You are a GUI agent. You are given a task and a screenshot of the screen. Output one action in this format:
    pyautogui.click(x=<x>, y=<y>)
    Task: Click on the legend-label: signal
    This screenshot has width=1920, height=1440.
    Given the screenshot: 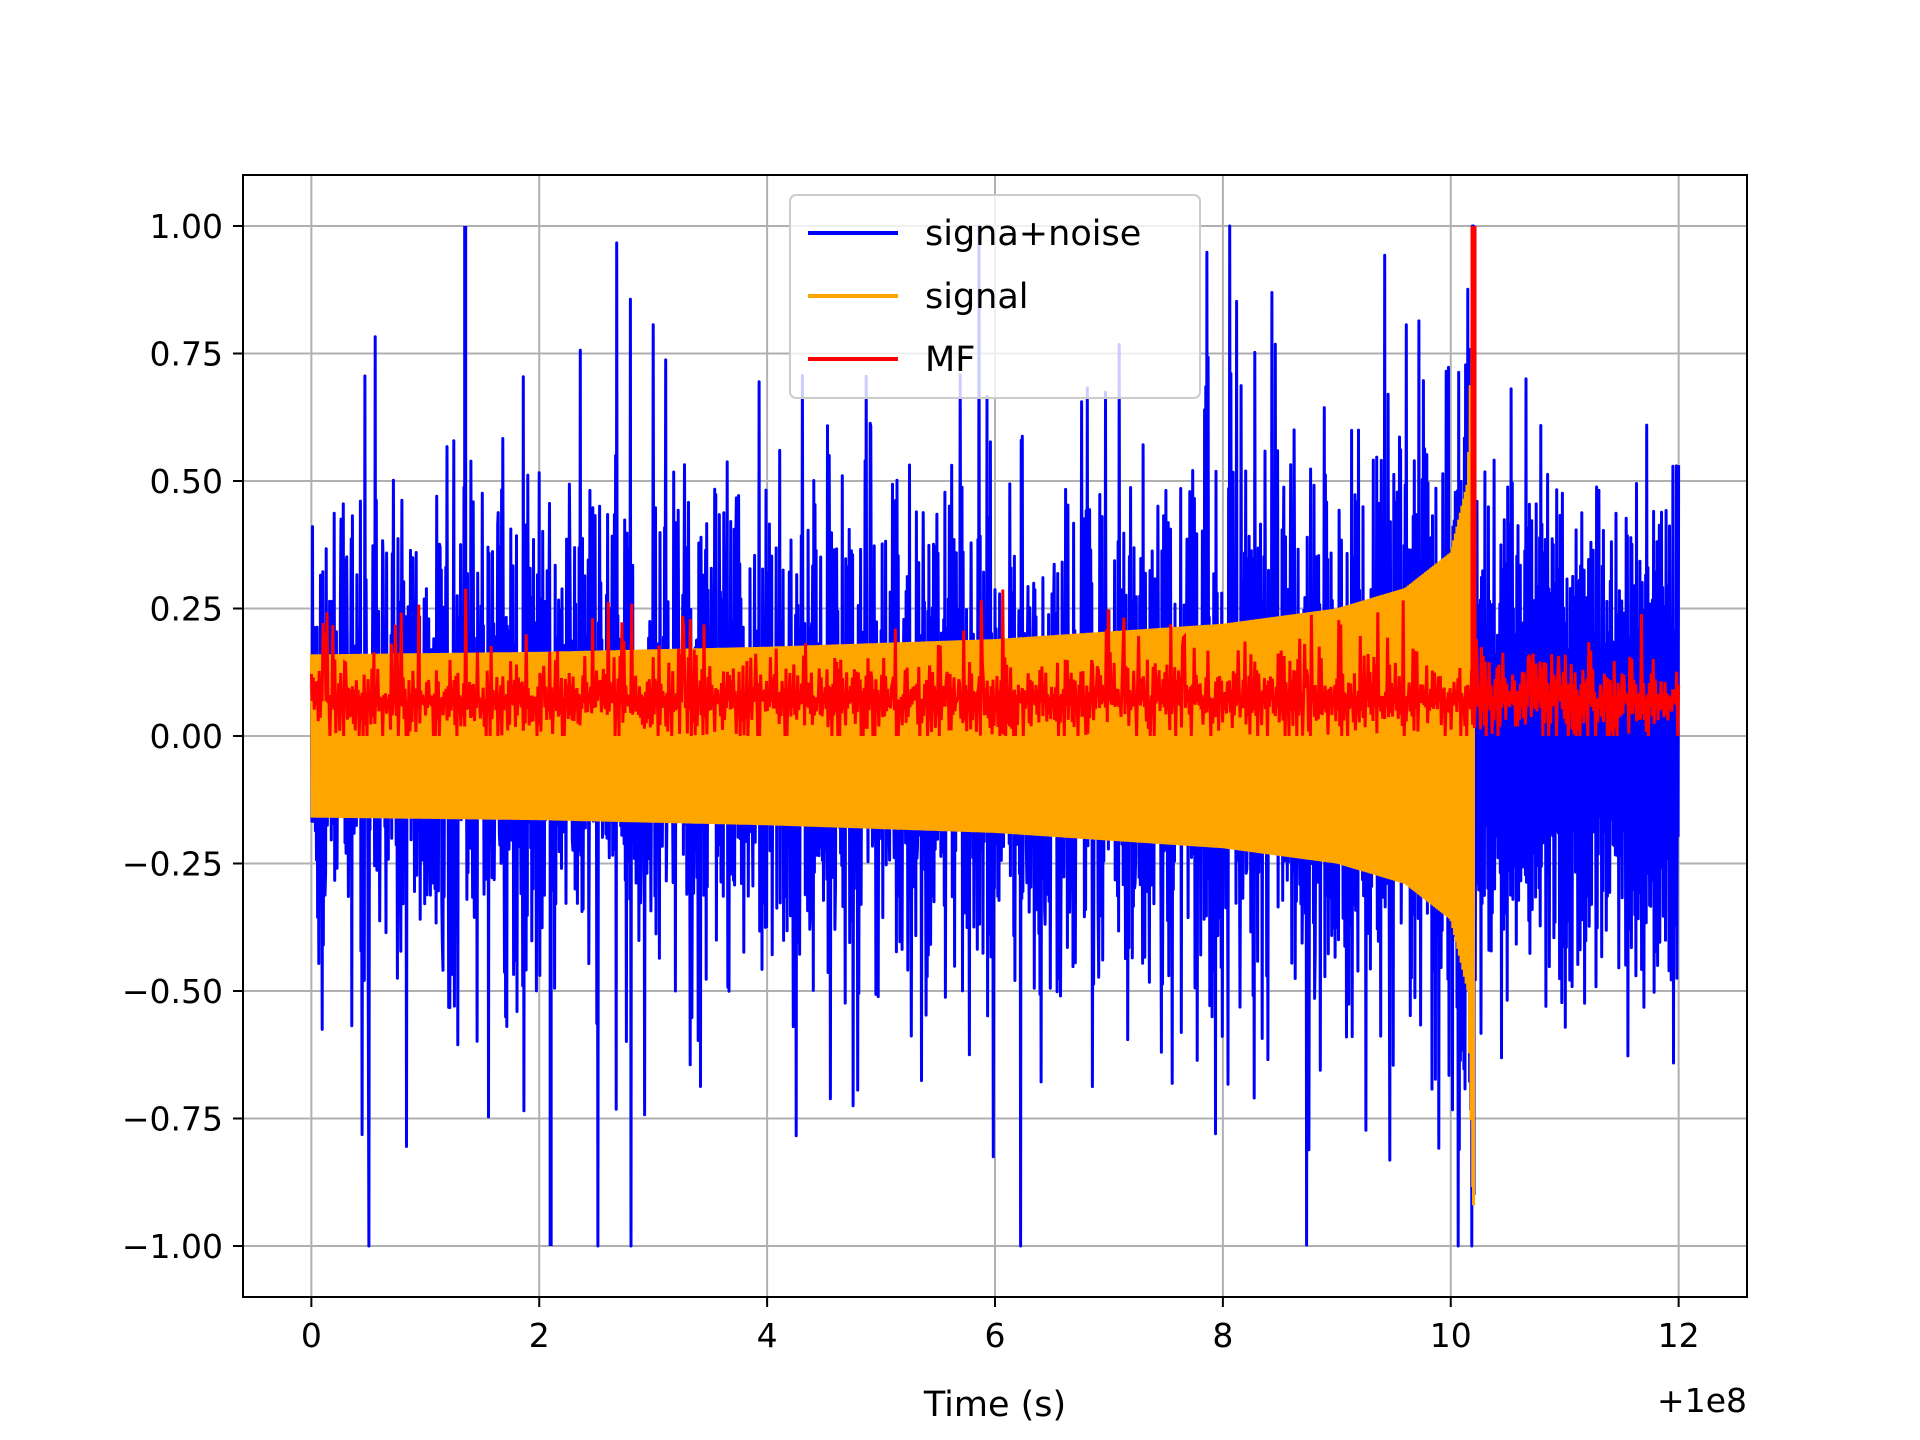 What is the action you would take?
    pyautogui.click(x=977, y=297)
    